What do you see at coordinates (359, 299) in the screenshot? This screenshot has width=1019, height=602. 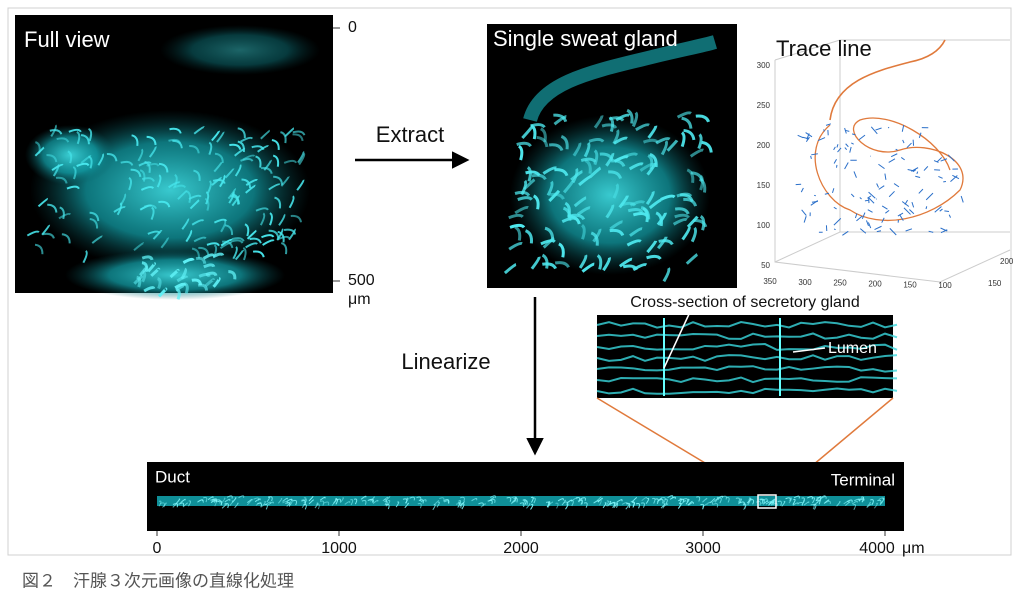 I see `scale-unit: μm` at bounding box center [359, 299].